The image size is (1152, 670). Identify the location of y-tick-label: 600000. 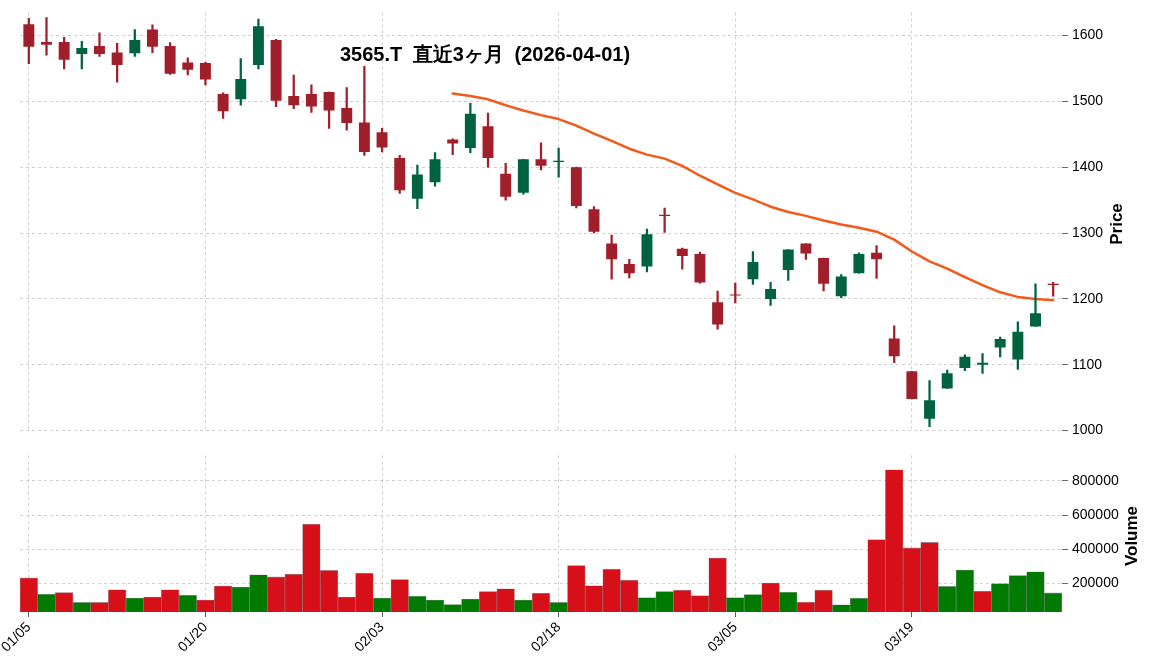
(1095, 513).